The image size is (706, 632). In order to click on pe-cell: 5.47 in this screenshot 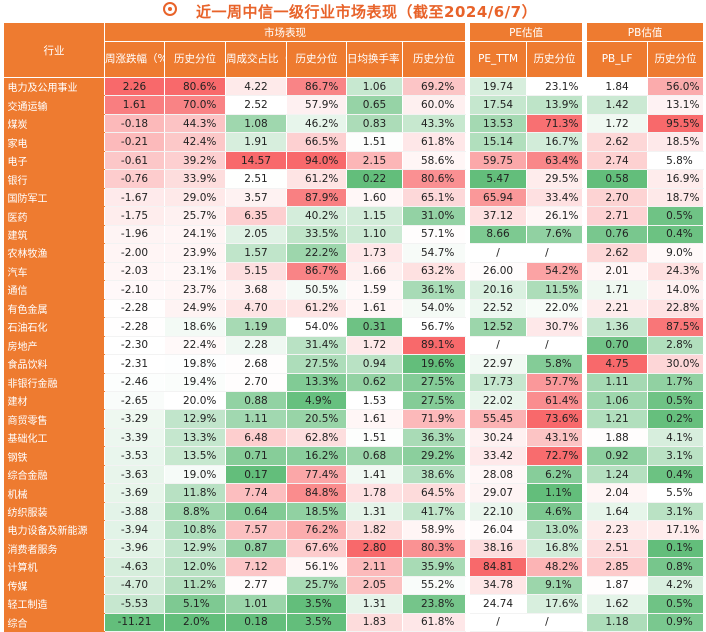, I will do `click(498, 179)`.